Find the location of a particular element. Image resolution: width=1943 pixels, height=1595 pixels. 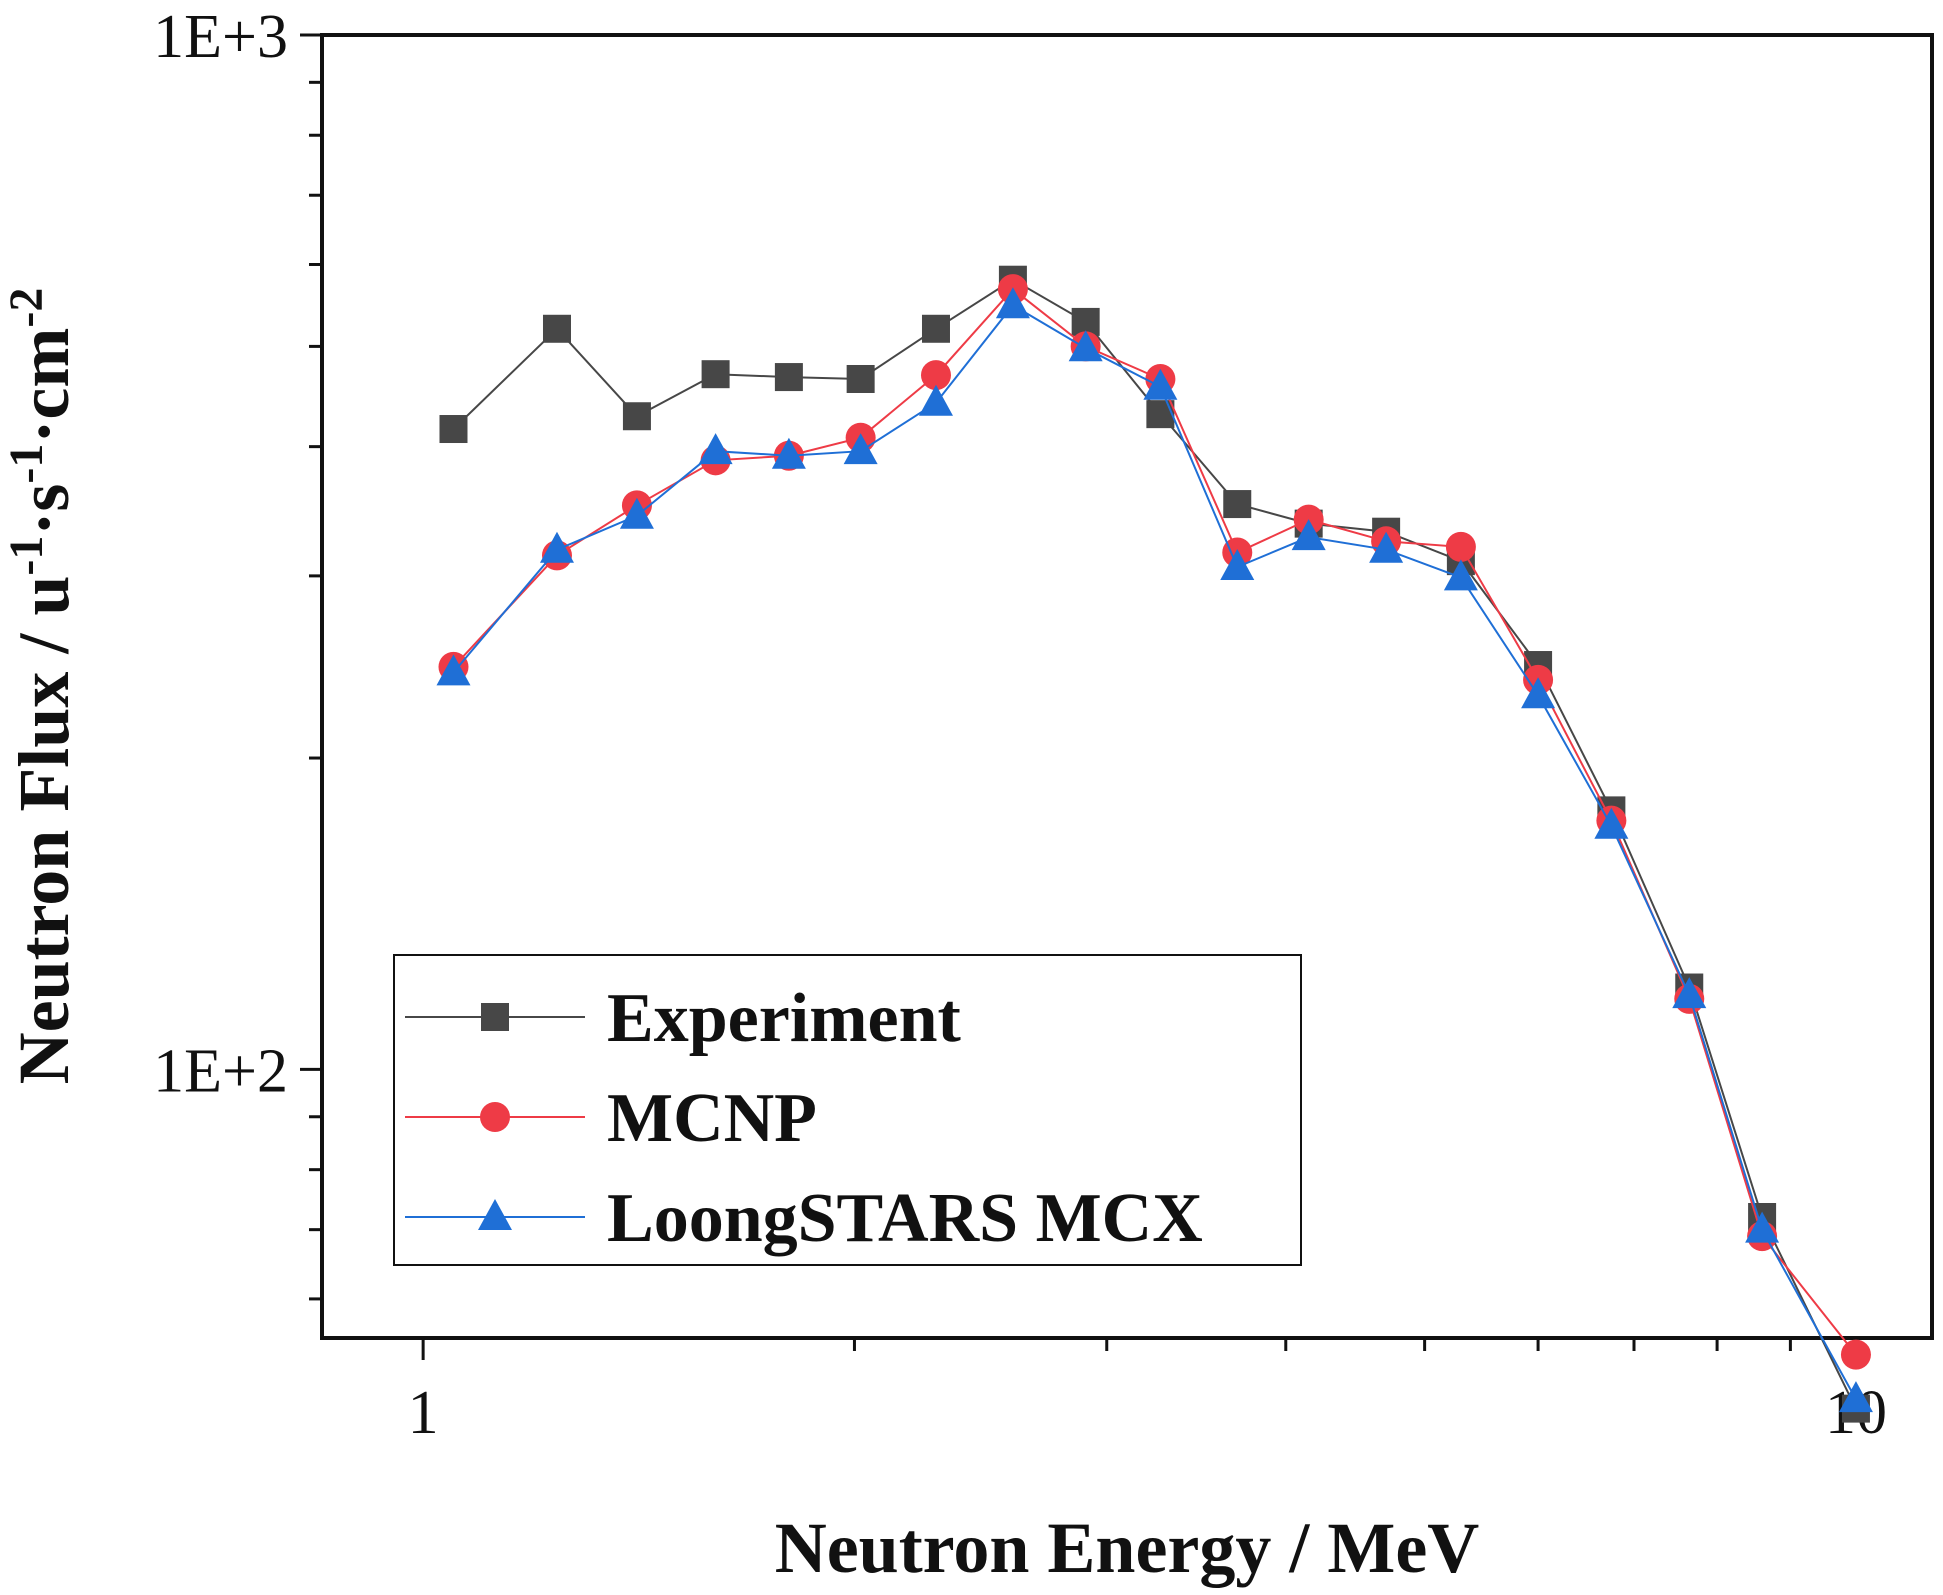

y-axis: 1E+2 1E+3 is located at coordinates (237, 652).